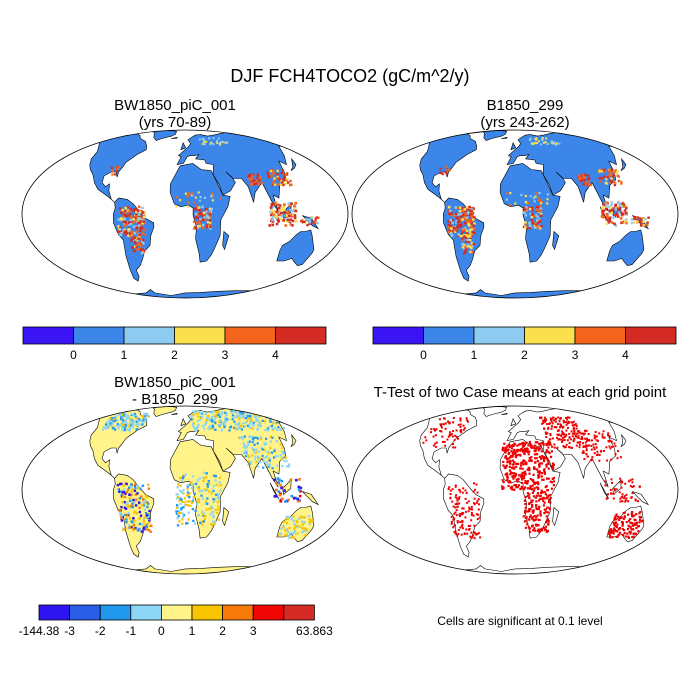 This screenshot has height=700, width=700. Describe the element at coordinates (176, 621) in the screenshot. I see `colorbar-difference: -144.38 -3 -2 -1 0 1 2 3 63.863` at that location.